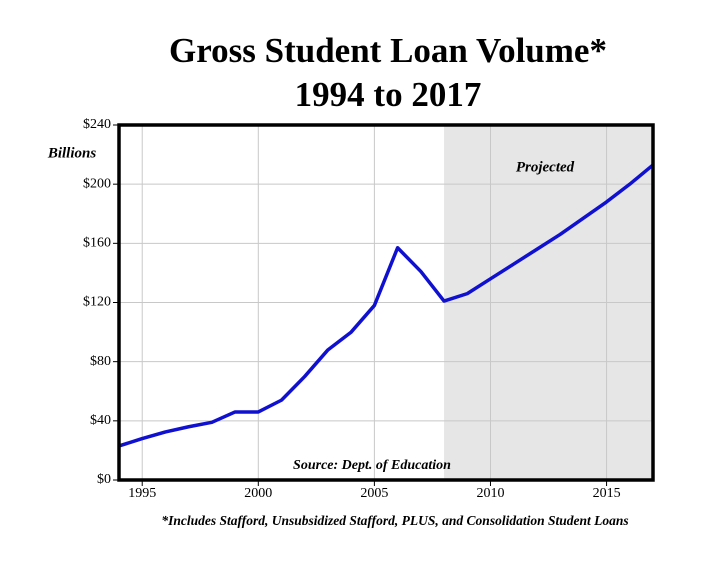 This screenshot has width=725, height=562. What do you see at coordinates (258, 493) in the screenshot?
I see `x-tick-label: 2000` at bounding box center [258, 493].